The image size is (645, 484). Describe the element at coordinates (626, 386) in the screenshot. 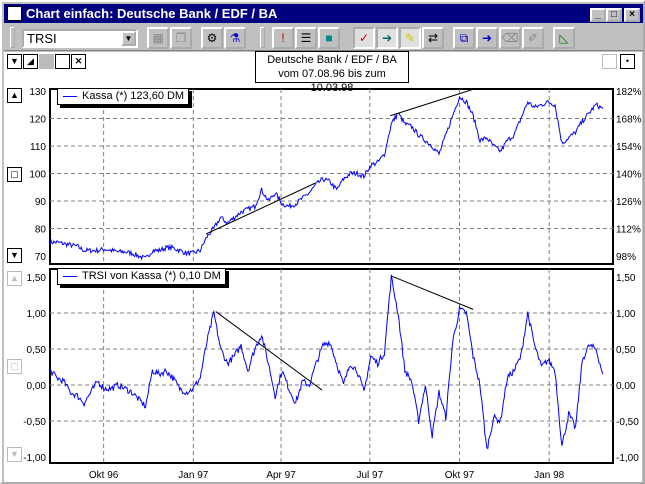

I see `y-tick-label-right: 0,00` at that location.